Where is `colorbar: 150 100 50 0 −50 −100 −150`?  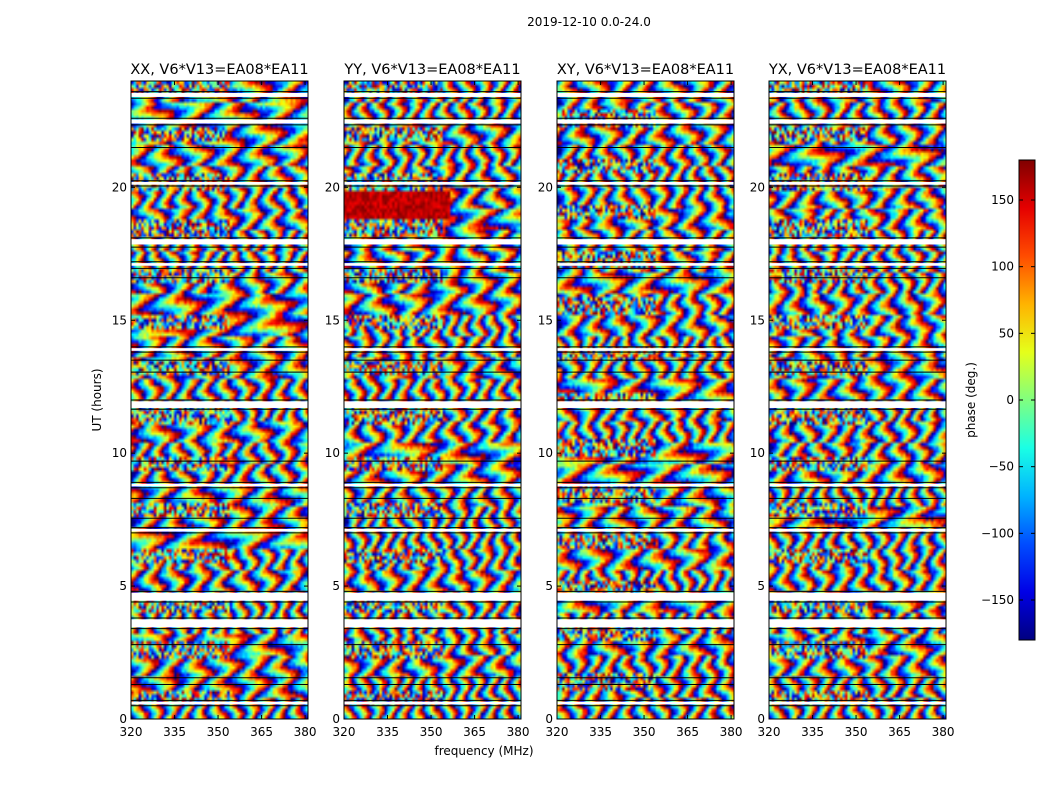
colorbar: 150 100 50 0 −50 −100 −150 is located at coordinates (1008, 400).